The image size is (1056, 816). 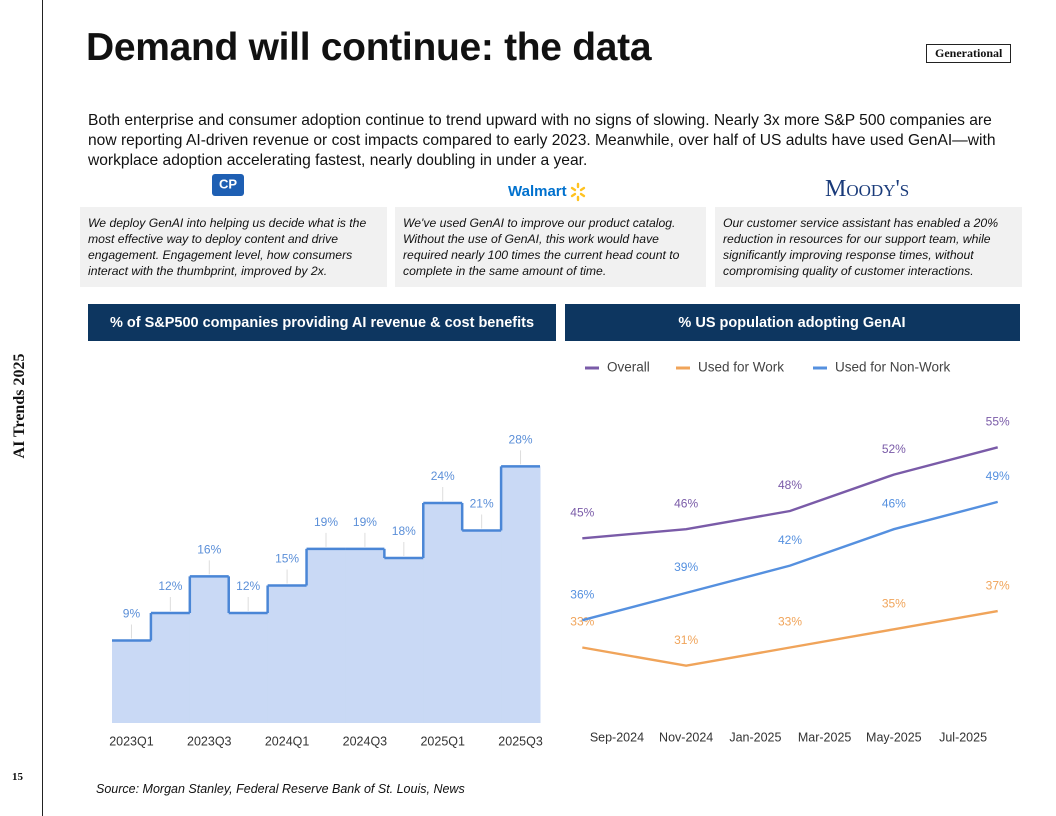 What do you see at coordinates (893, 367) in the screenshot?
I see `legend-label: Used for Non-Work` at bounding box center [893, 367].